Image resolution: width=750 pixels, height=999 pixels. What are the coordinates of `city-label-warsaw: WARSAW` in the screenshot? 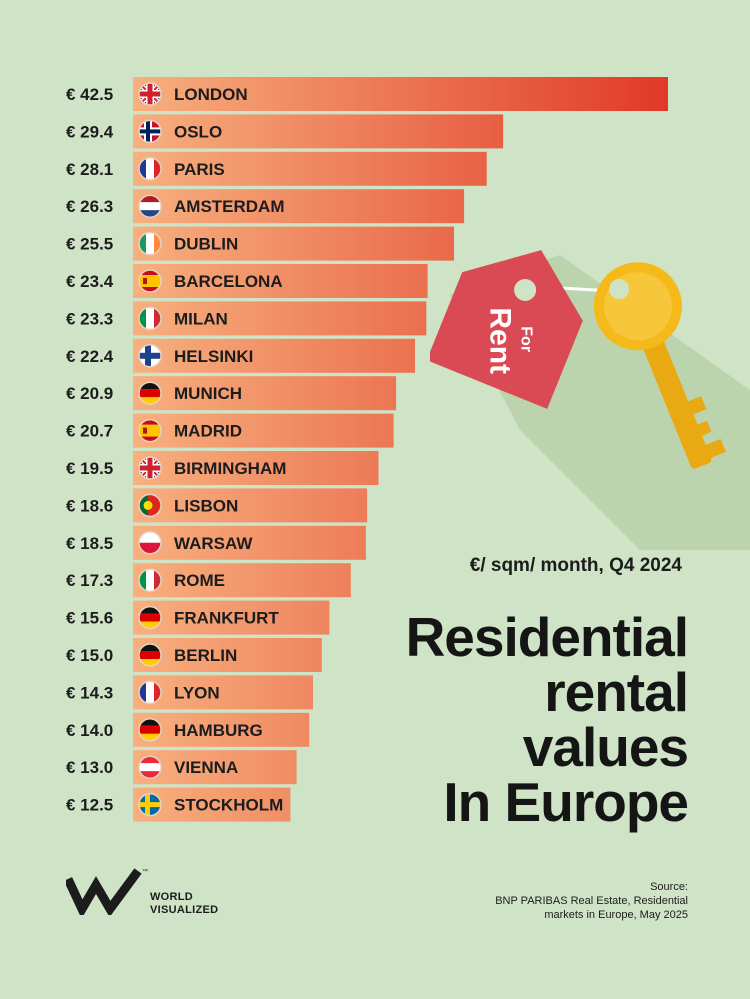 It's located at (213, 543).